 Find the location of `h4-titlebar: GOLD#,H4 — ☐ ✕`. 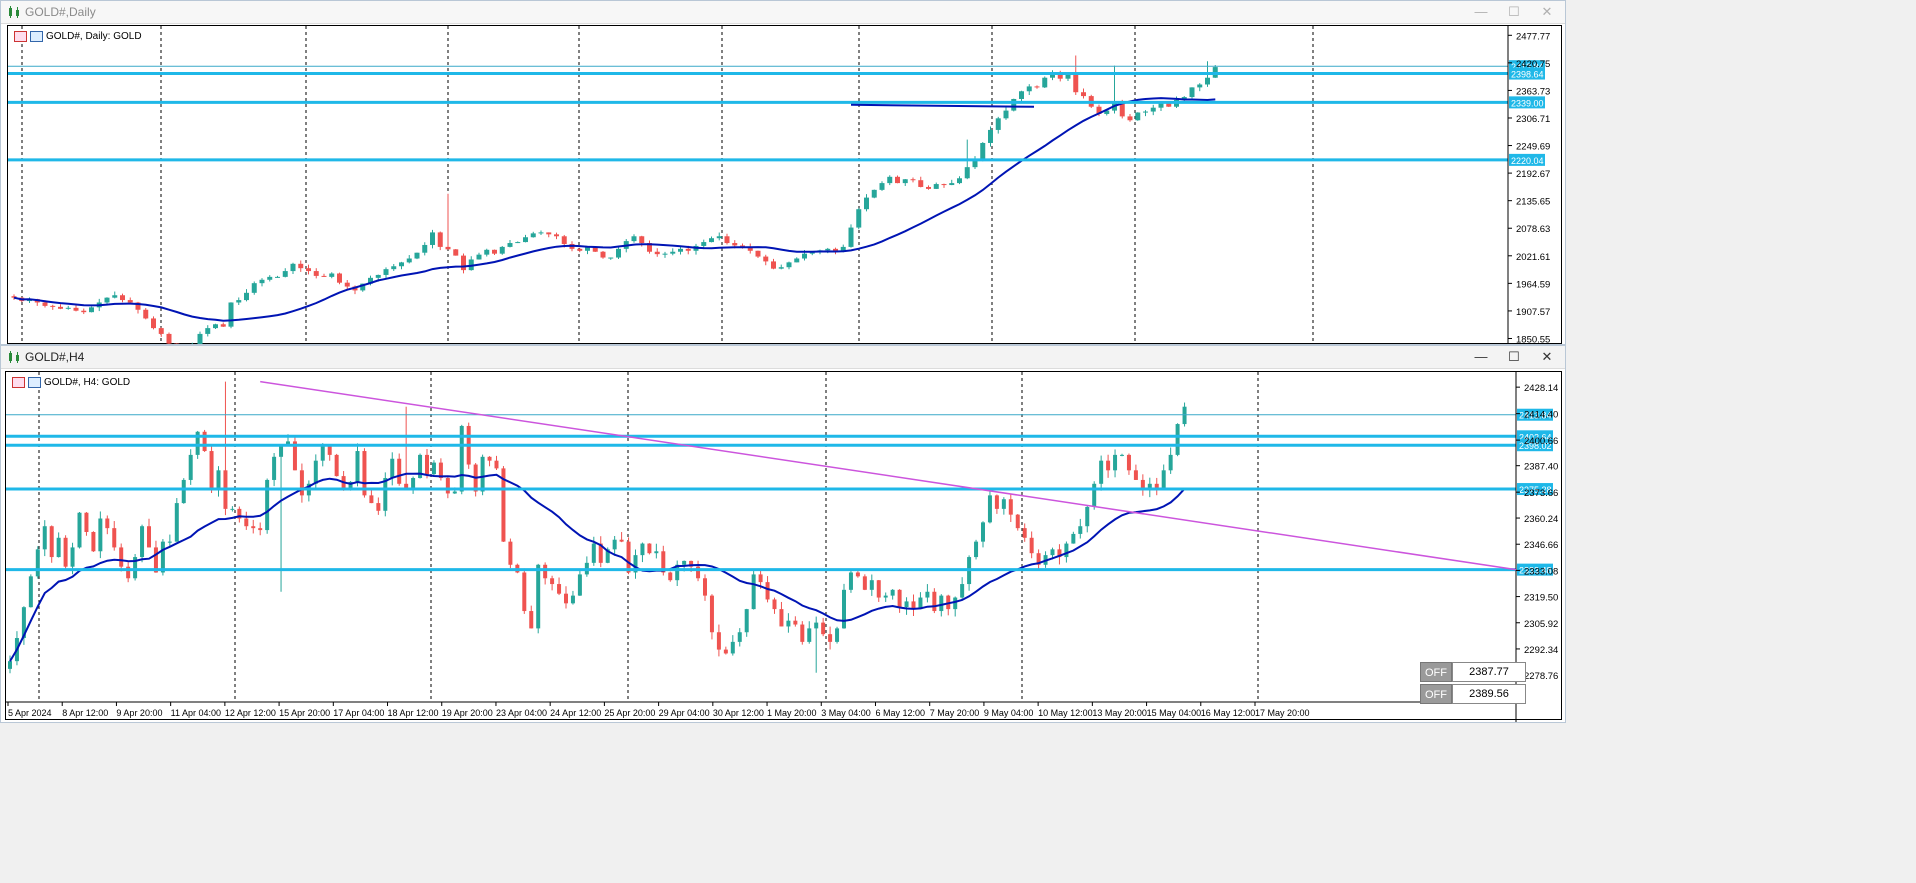

h4-titlebar: GOLD#,H4 — ☐ ✕ is located at coordinates (783, 357).